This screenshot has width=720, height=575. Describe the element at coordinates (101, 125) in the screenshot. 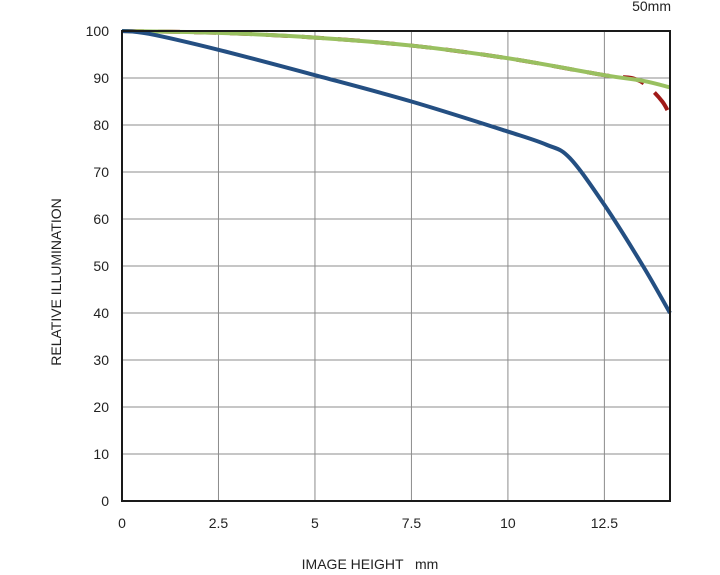

I see `y-tick-label-8: 80` at that location.